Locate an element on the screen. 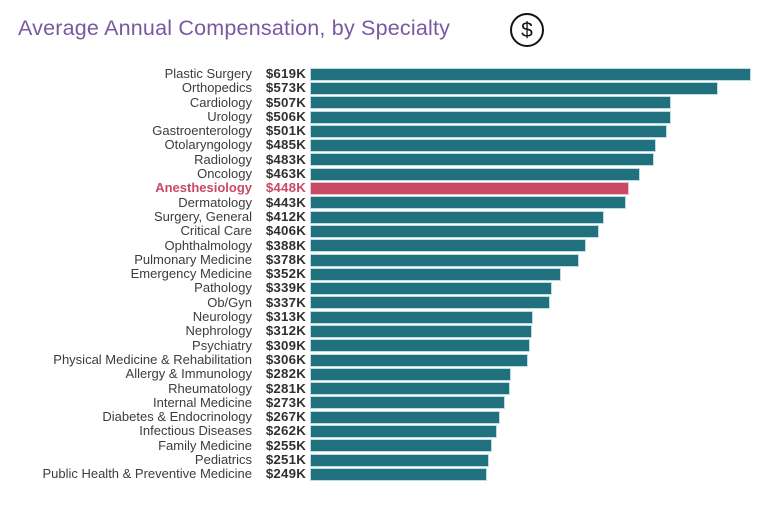 This screenshot has height=517, width=758. value-label: $573K is located at coordinates (285, 88).